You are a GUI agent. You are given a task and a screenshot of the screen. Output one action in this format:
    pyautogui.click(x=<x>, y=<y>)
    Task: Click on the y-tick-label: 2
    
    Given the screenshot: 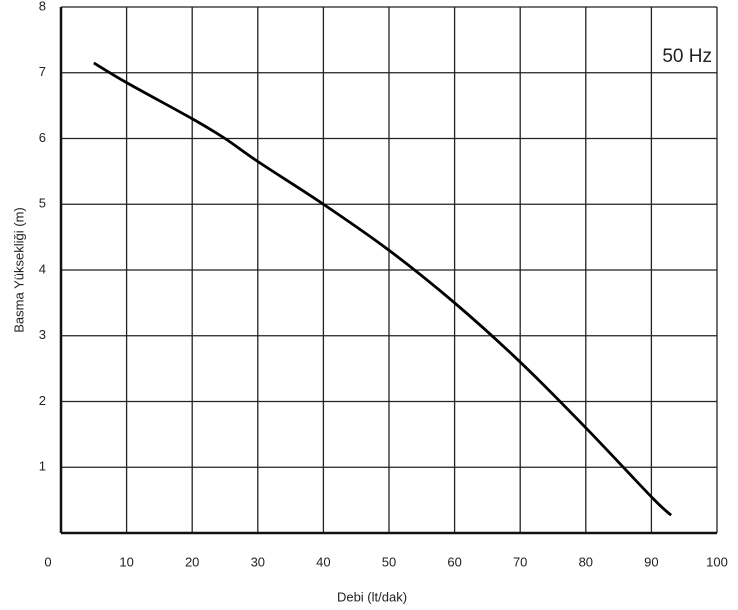 What is the action you would take?
    pyautogui.click(x=42, y=400)
    